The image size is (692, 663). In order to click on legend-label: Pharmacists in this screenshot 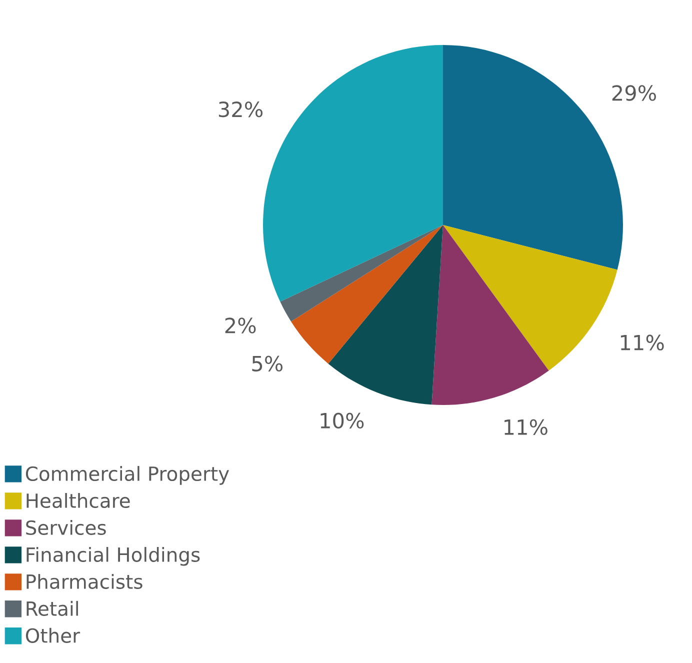, I will do `click(84, 581)`.